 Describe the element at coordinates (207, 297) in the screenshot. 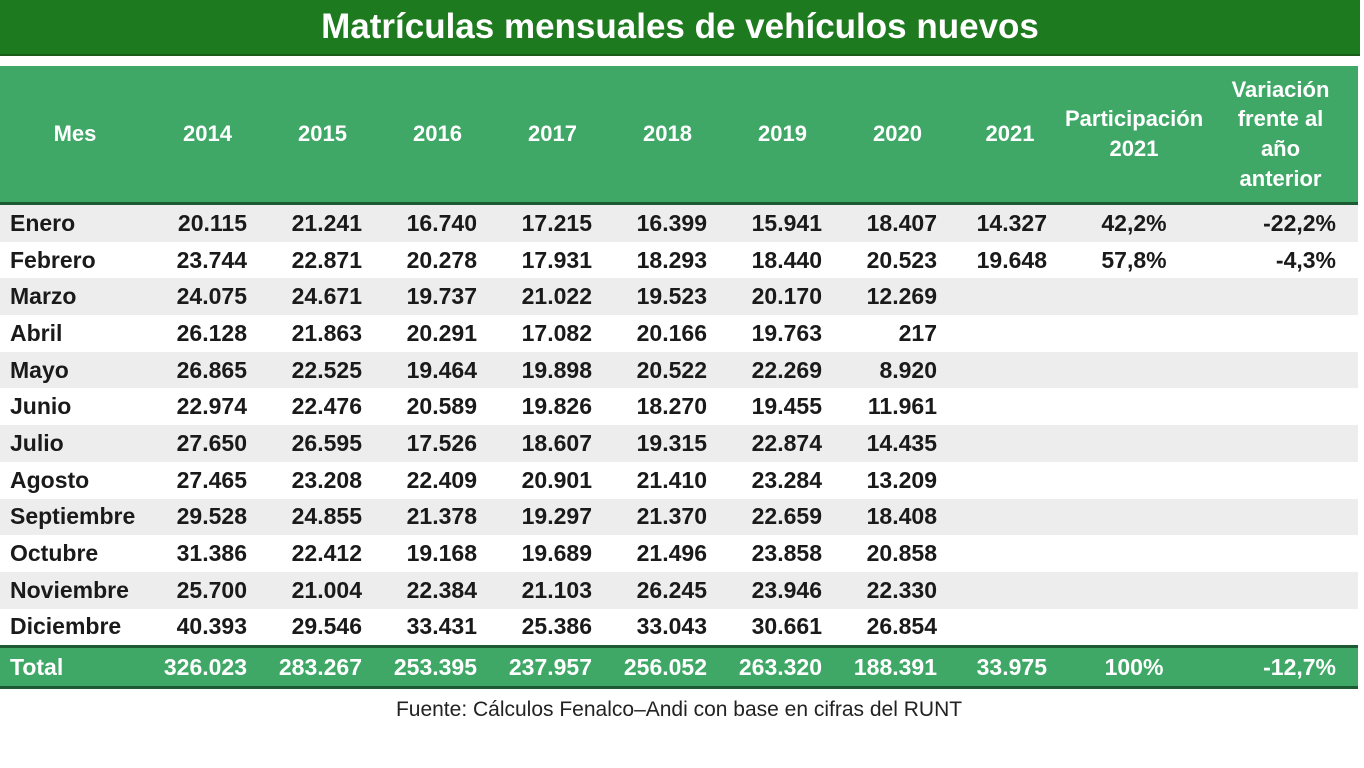

I see `value-cell: 24.075` at that location.